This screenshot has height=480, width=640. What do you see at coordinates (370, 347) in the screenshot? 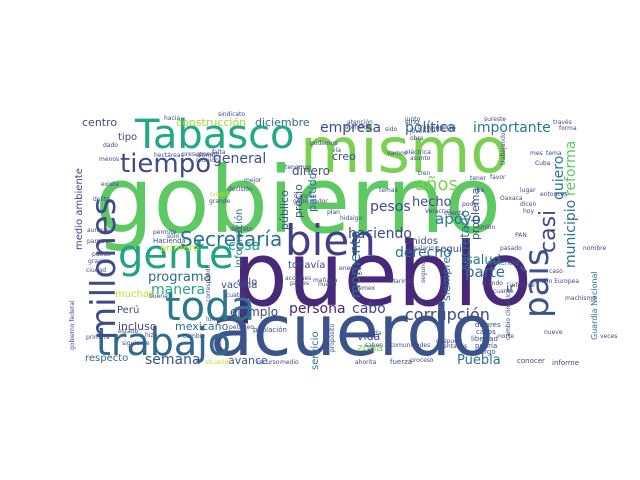
I see `cloud-word: zona` at bounding box center [370, 347].